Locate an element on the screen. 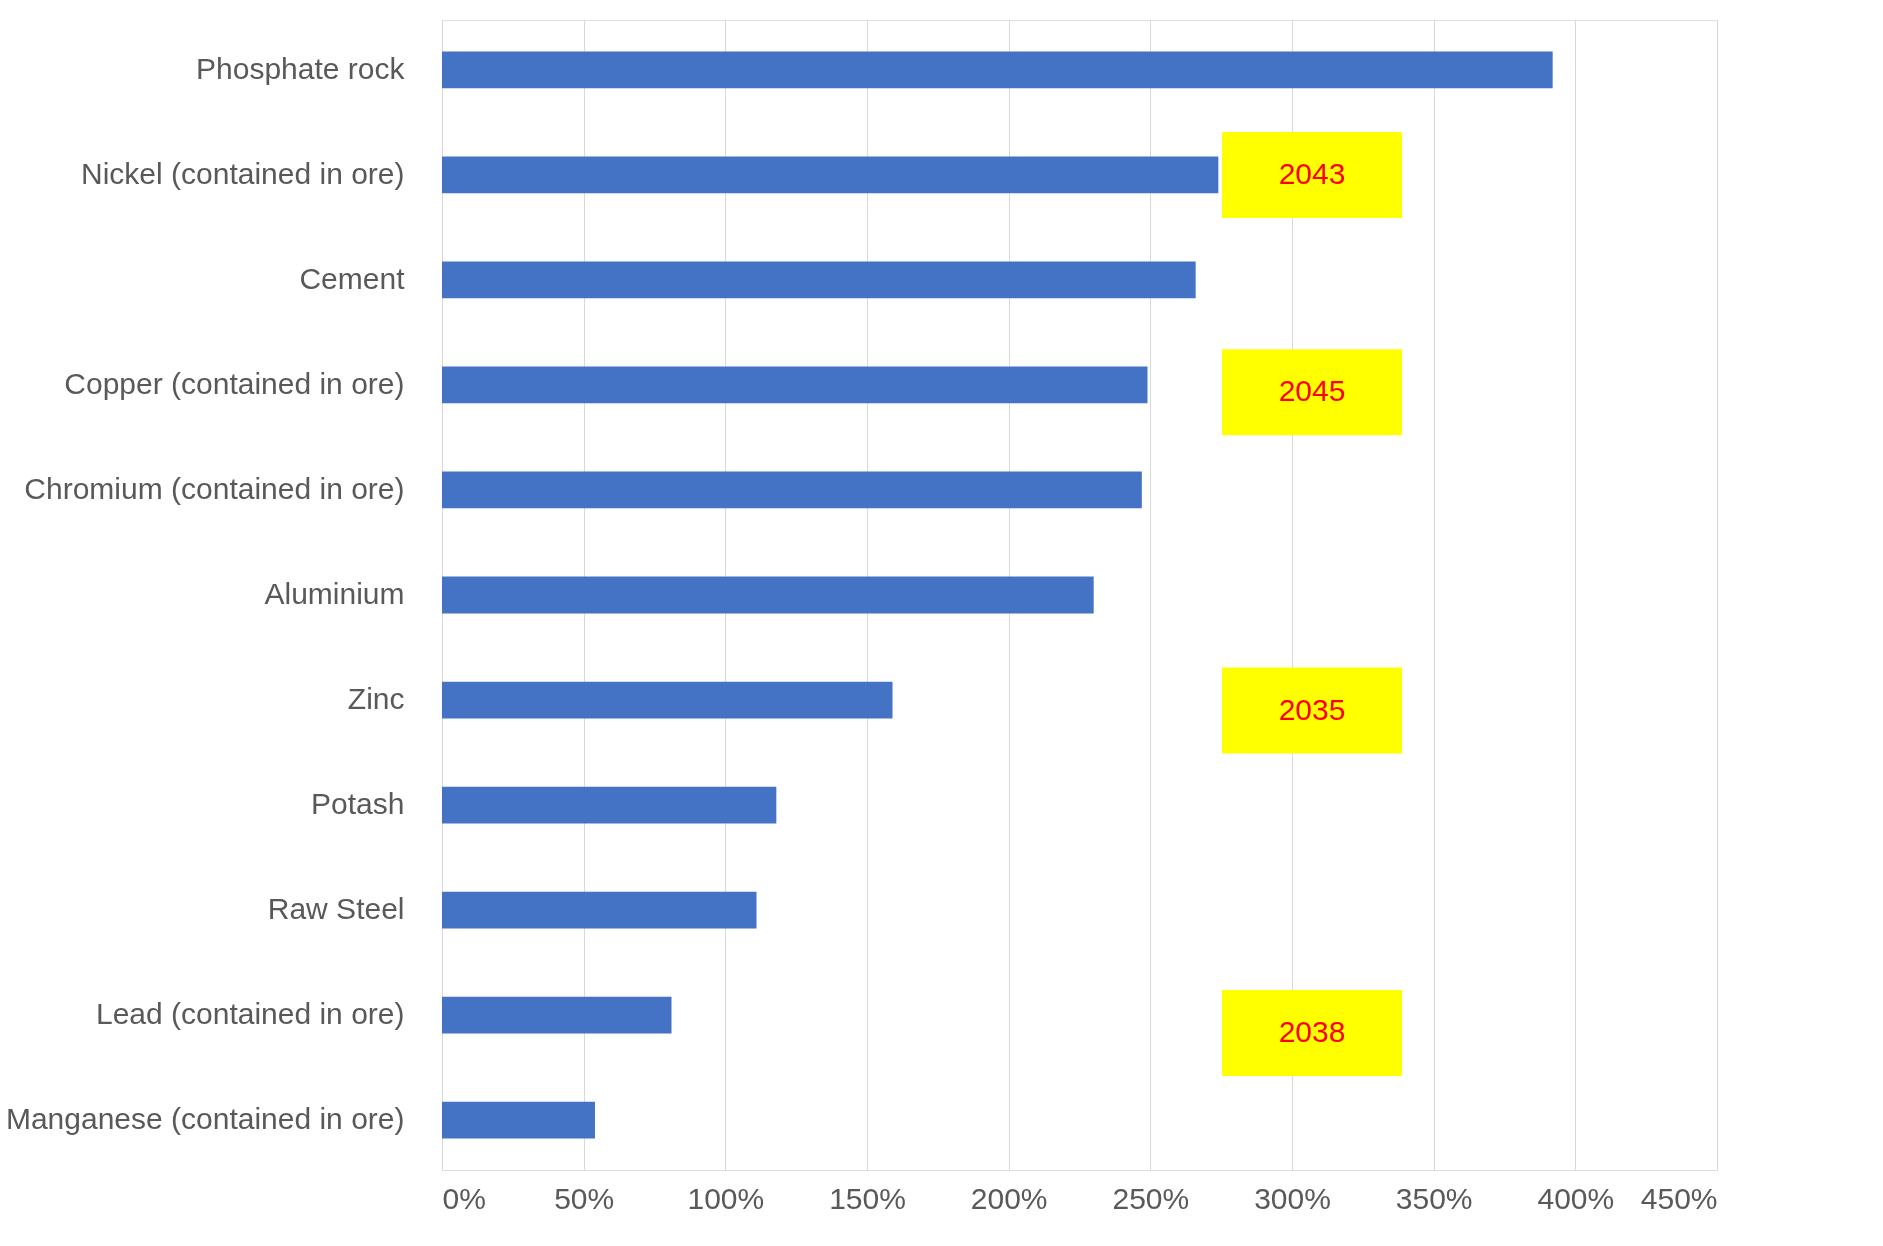 The height and width of the screenshot is (1246, 1883). y-tick-label: Raw Steel is located at coordinates (336, 909).